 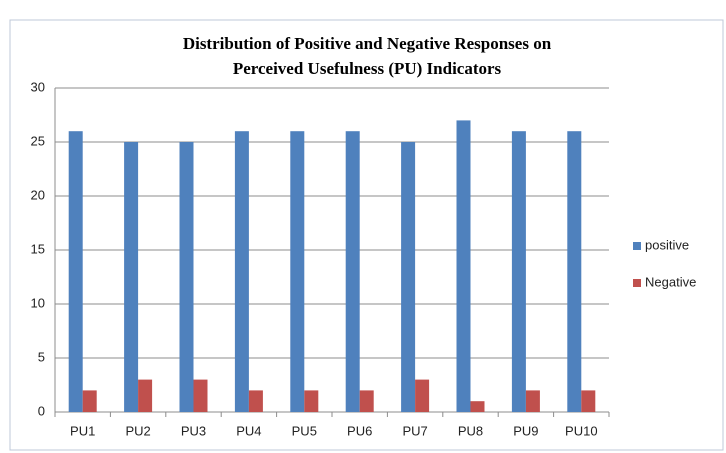 I want to click on x-tick-label: PU8, so click(x=470, y=430).